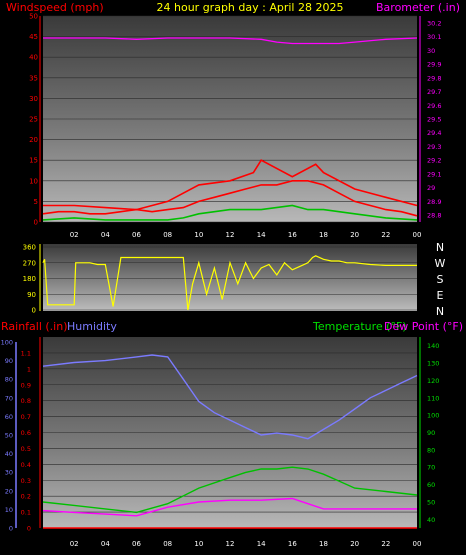  What do you see at coordinates (434, 120) in the screenshot?
I see `barometer-tick-label: 29.5` at bounding box center [434, 120].